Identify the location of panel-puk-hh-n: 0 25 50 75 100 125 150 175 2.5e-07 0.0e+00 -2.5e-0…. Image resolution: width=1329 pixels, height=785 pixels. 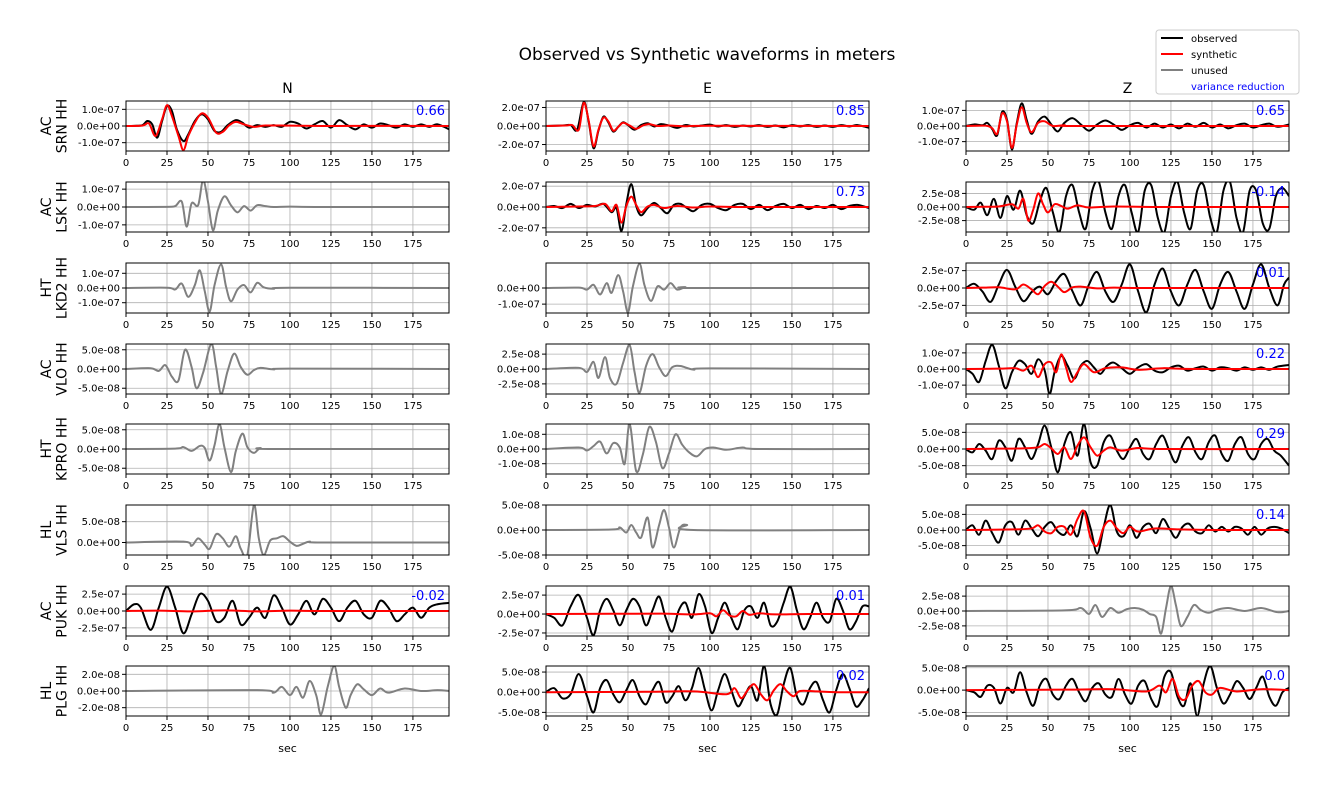
(263, 619).